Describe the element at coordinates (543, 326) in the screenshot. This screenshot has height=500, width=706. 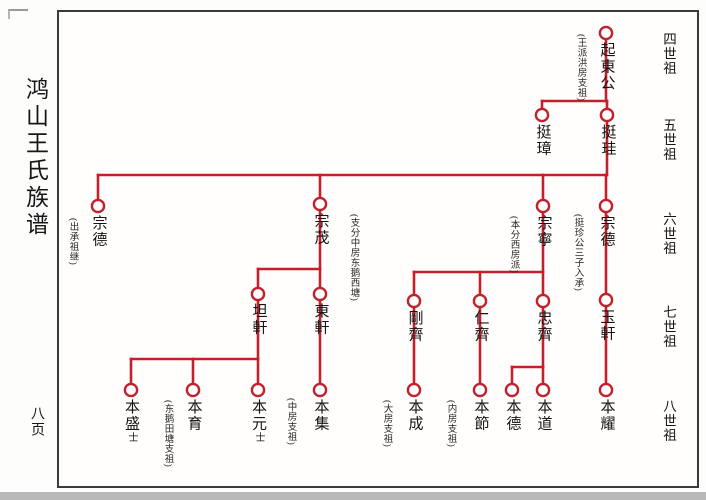
I see `person-name-zhongqi: 忠齊` at that location.